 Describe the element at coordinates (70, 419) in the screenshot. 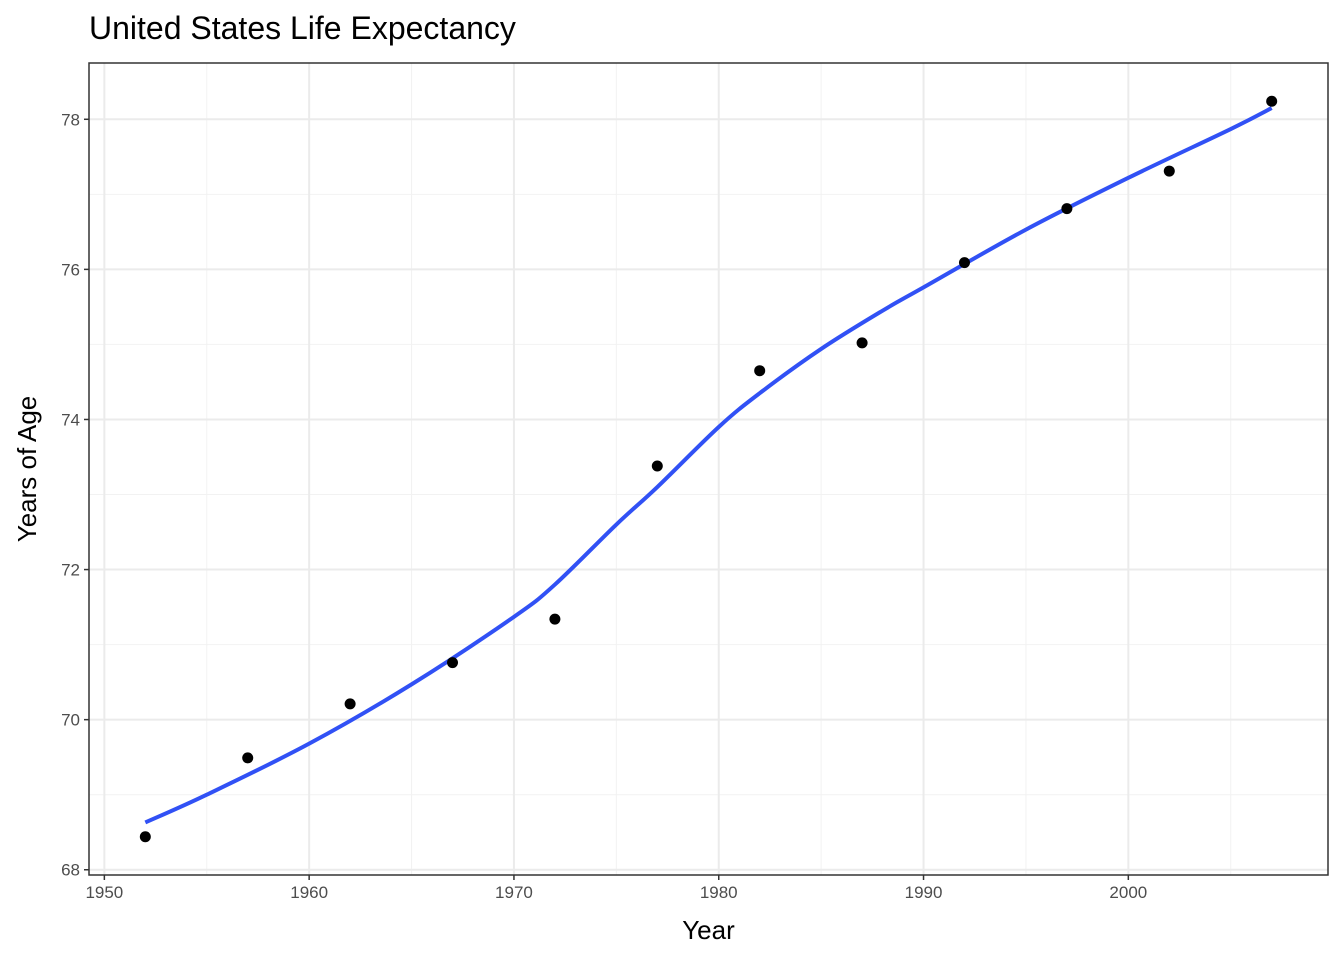

I see `y-tick-label: 74` at that location.